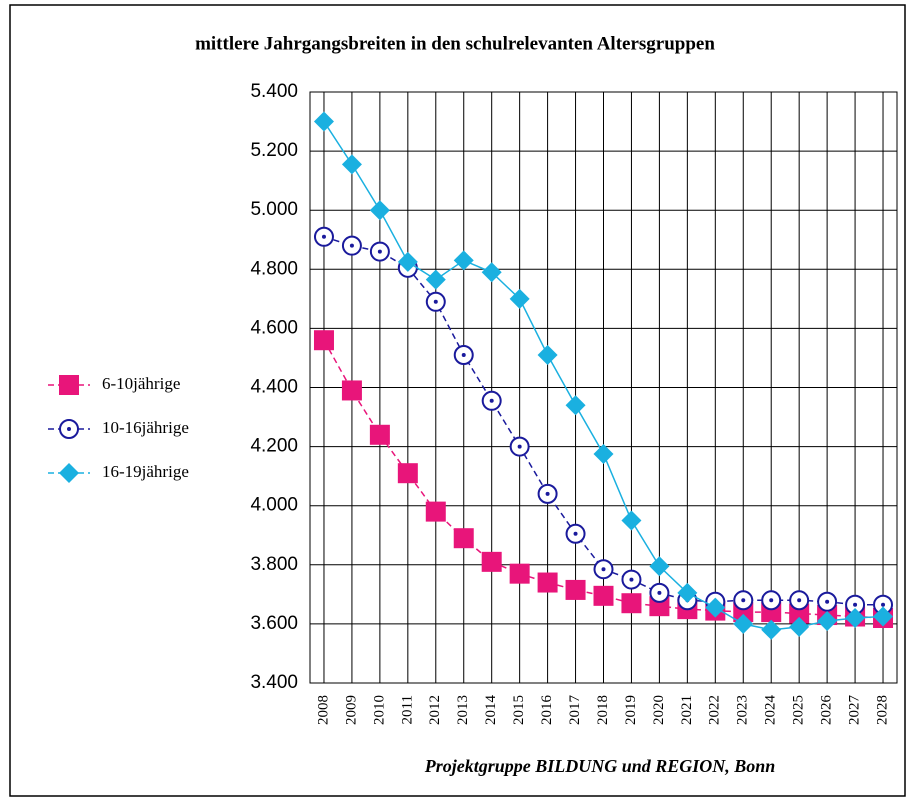 This screenshot has height=802, width=911. Describe the element at coordinates (600, 766) in the screenshot. I see `footer: Projektgruppe BILDUNG und REGION, Bonn` at that location.